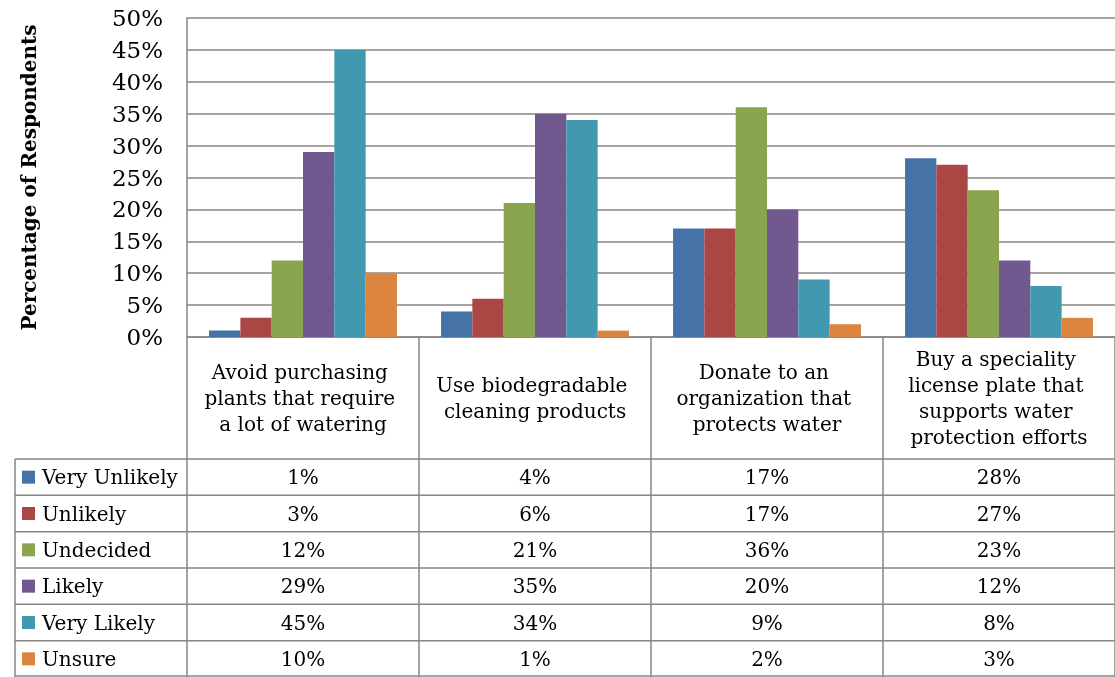 Image resolution: width=1115 pixels, height=677 pixels. Describe the element at coordinates (767, 586) in the screenshot. I see `data-label: 20%` at that location.